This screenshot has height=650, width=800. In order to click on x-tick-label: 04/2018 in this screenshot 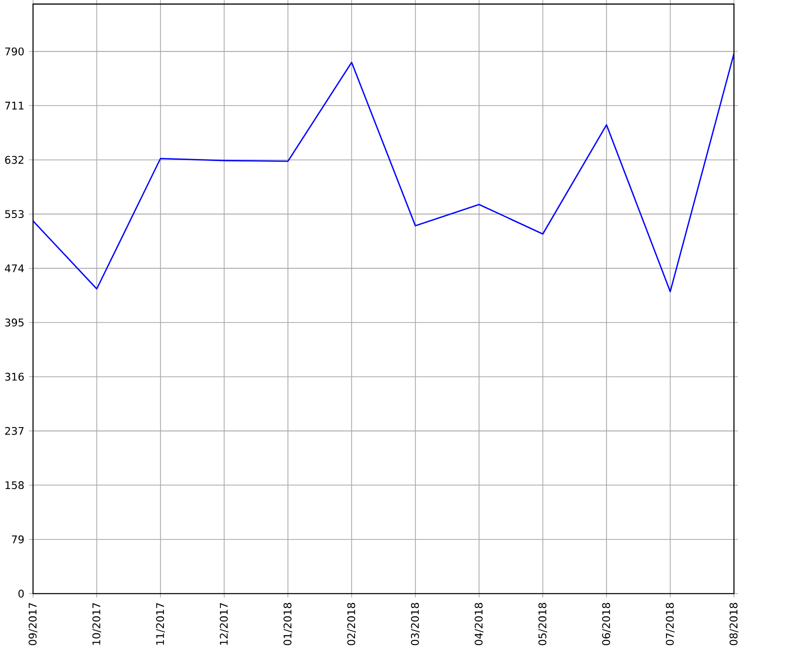, I will do `click(479, 624)`.